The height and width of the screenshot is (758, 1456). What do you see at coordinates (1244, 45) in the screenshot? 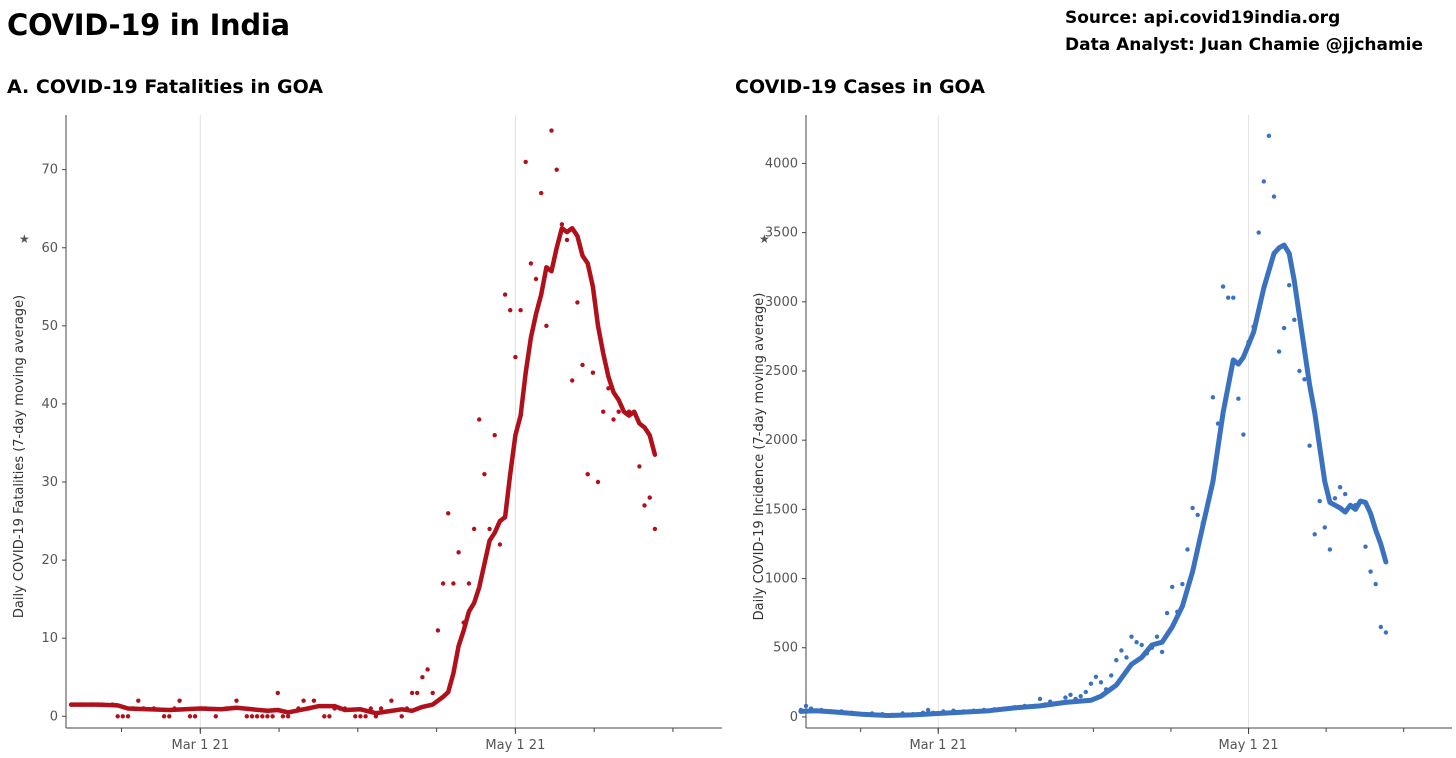
I see `analyst-line: Data Analyst: Juan Chamie @jjchamie` at bounding box center [1244, 45].